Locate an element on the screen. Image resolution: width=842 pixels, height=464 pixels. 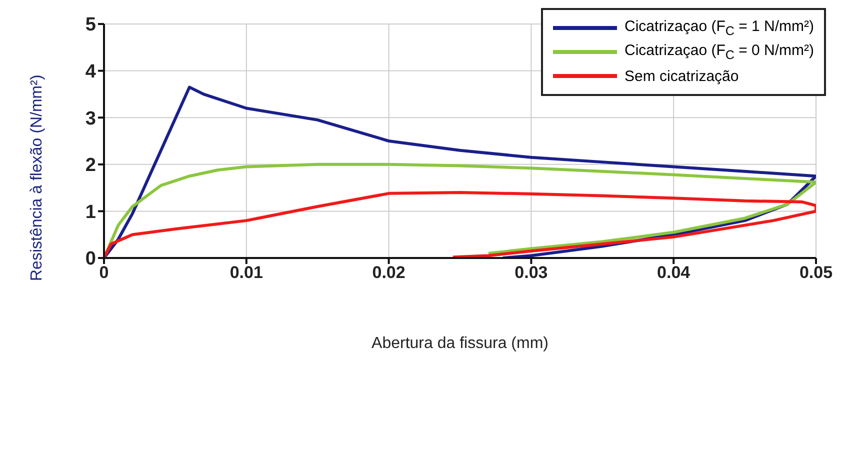
x-tick-label: 0 is located at coordinates (104, 272).